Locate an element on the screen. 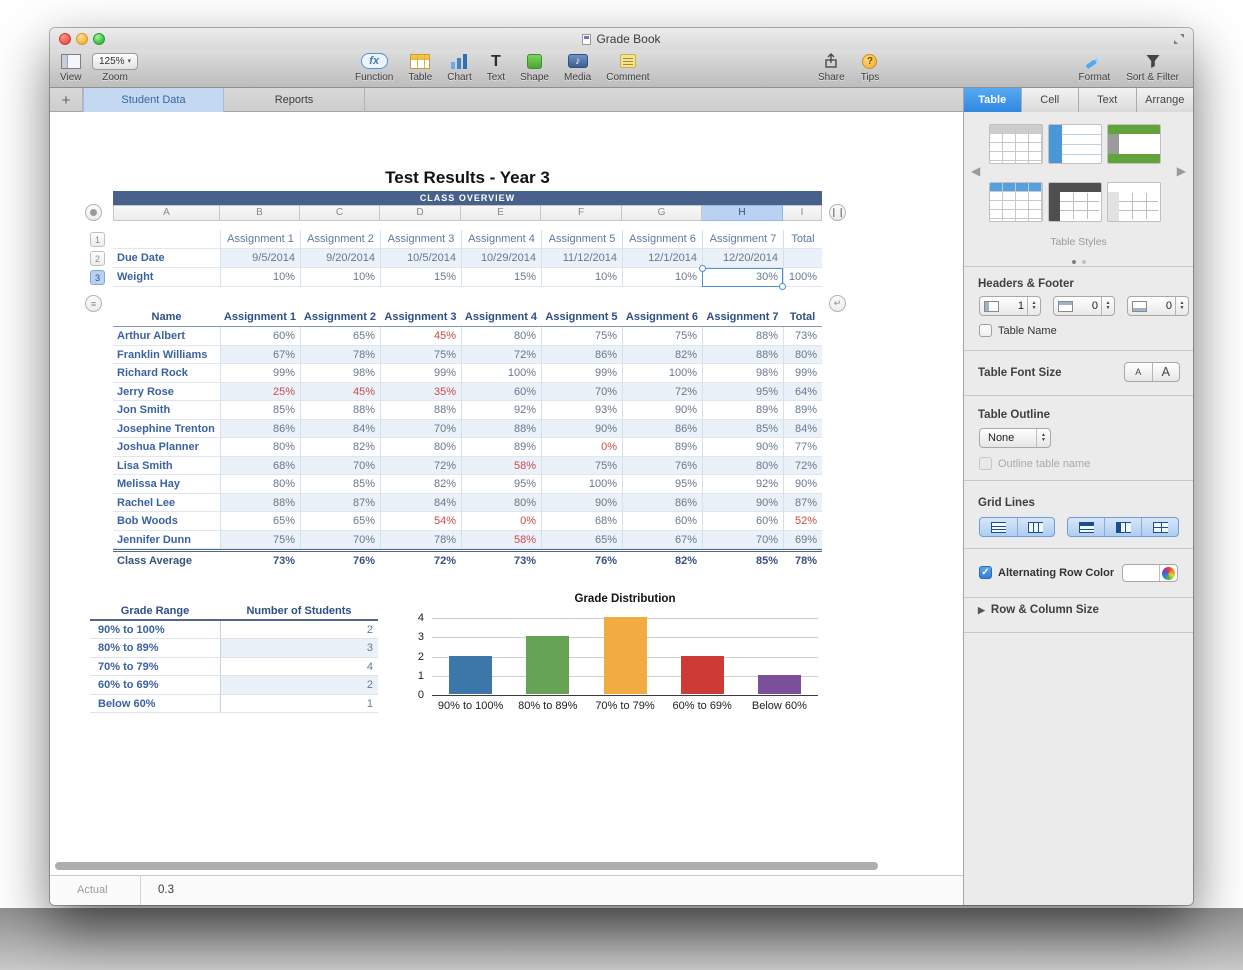  tab-cell: Cell is located at coordinates (1050, 100).